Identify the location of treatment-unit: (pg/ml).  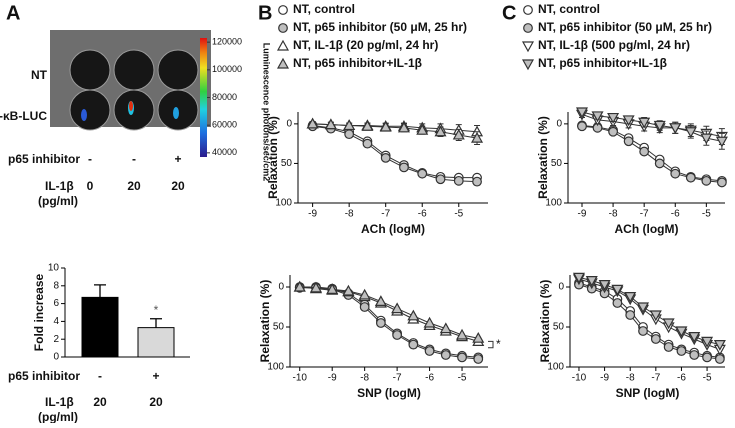
(58, 201).